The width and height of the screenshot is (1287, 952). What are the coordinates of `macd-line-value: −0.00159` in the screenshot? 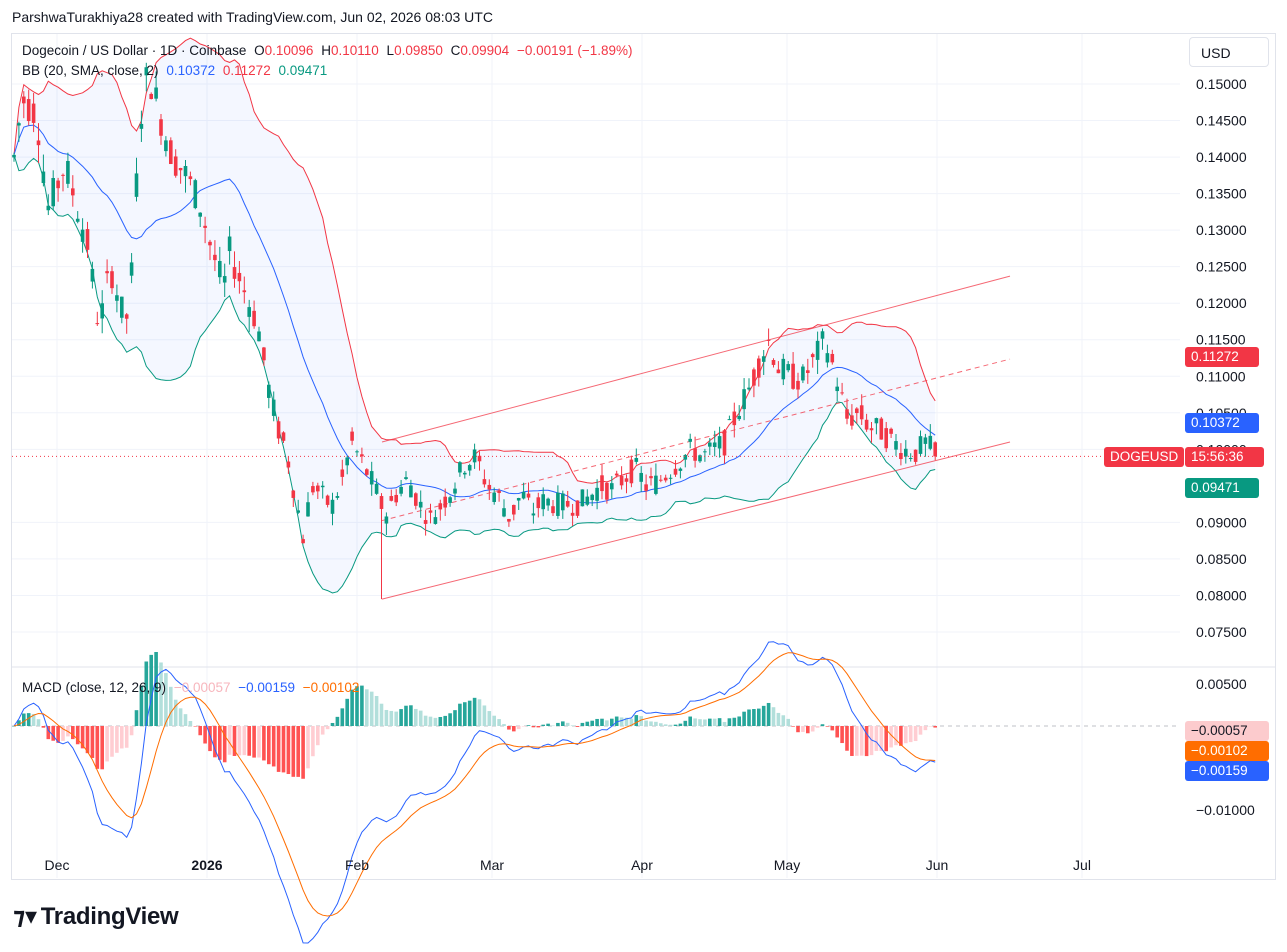 It's located at (266, 687).